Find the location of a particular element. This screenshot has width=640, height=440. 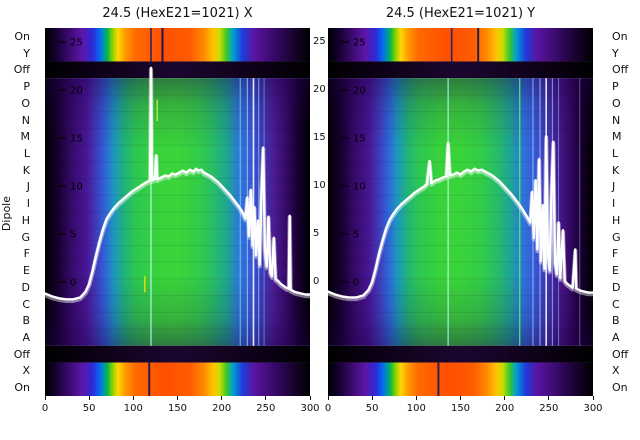

x-tick-label: 50 is located at coordinates (89, 408).